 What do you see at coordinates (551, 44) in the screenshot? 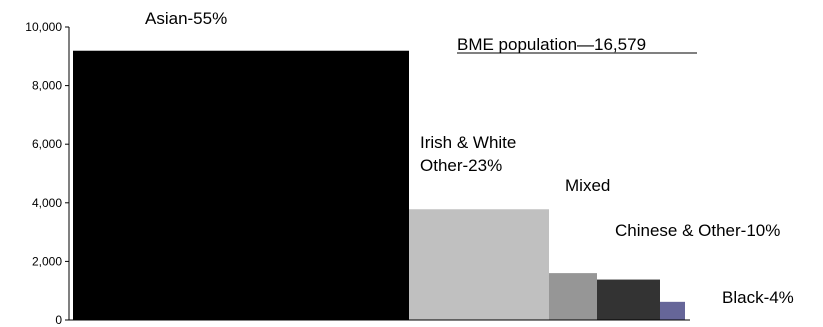
I see `chart-title: BME population—16,579` at bounding box center [551, 44].